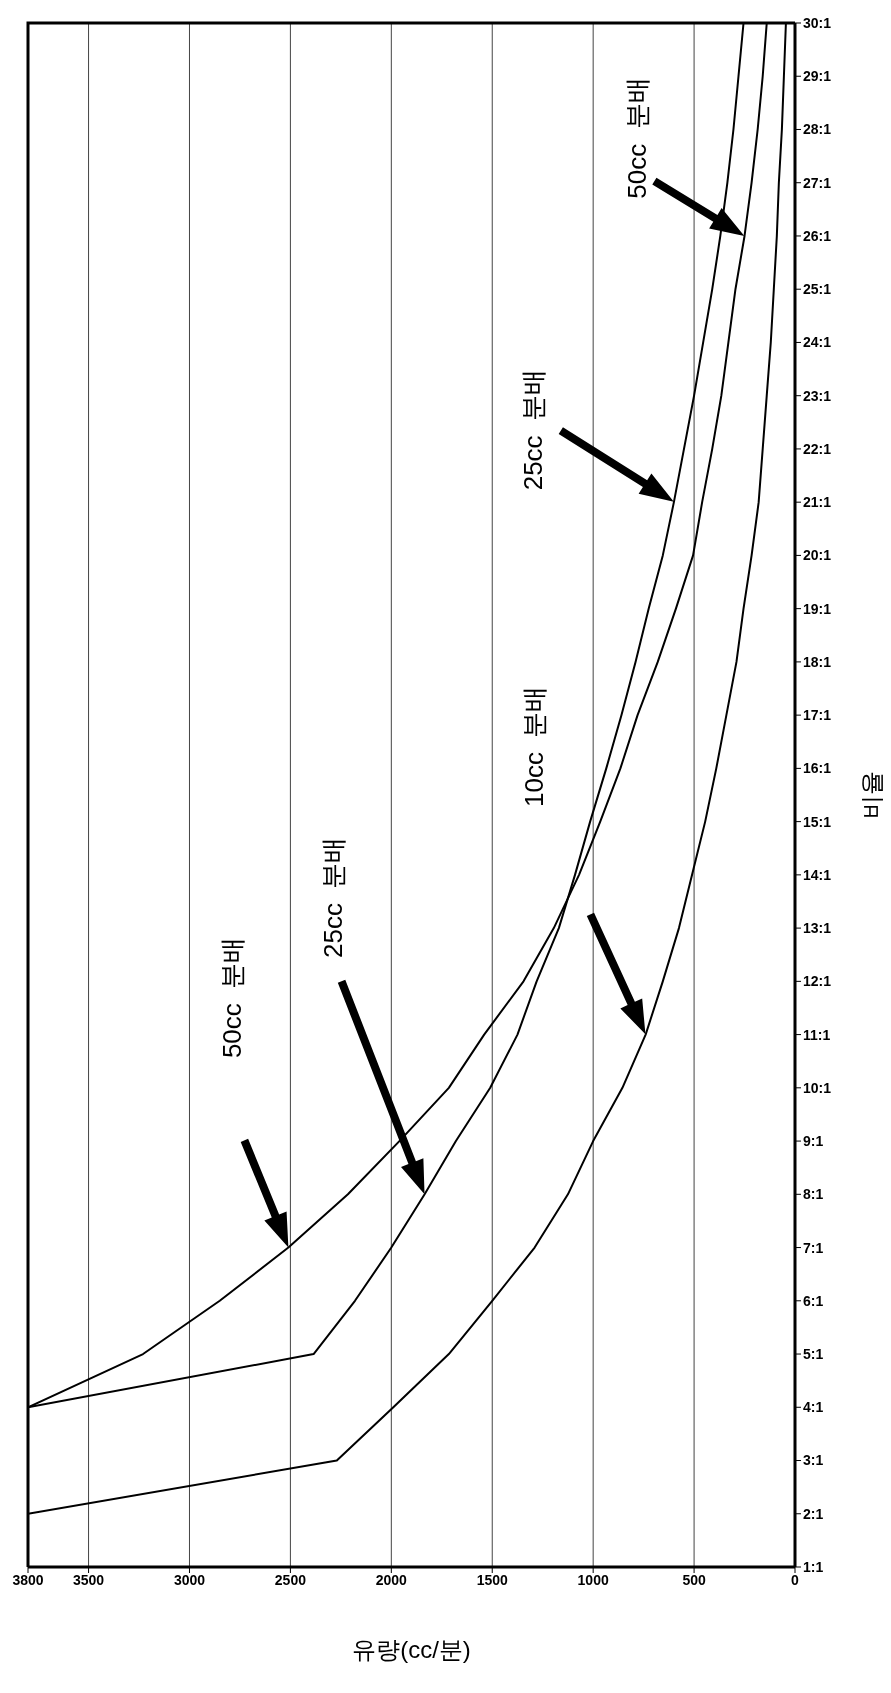 This screenshot has width=891, height=1693. What do you see at coordinates (817, 981) in the screenshot?
I see `y-tick-label: 12:1` at bounding box center [817, 981].